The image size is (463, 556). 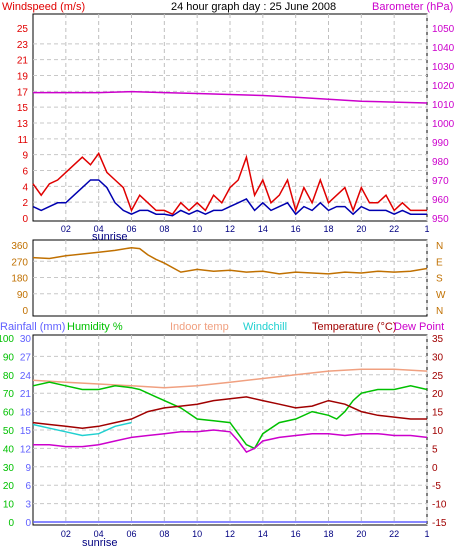 What do you see at coordinates (9, 413) in the screenshot?
I see `humidity-tick: 60` at bounding box center [9, 413].